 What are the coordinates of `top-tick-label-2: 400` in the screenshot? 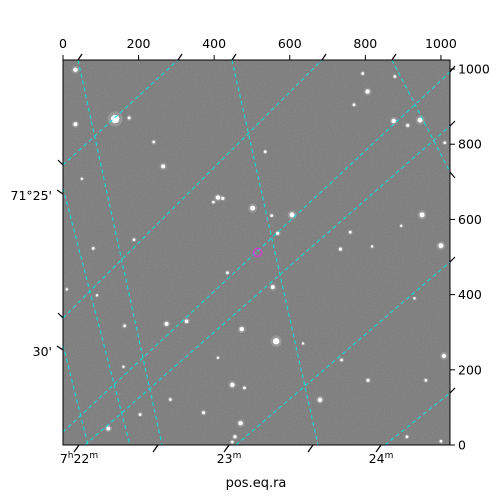 It's located at (214, 43).